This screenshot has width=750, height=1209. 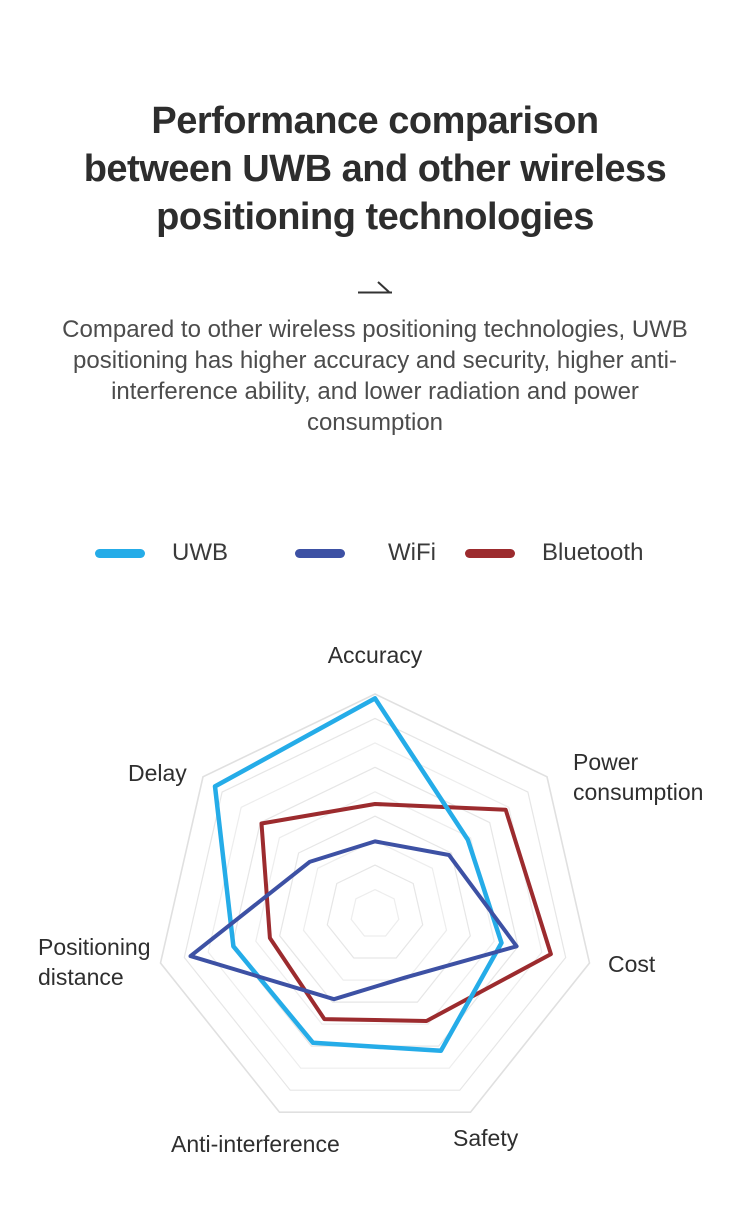 I want to click on title-divider, so click(x=375, y=289).